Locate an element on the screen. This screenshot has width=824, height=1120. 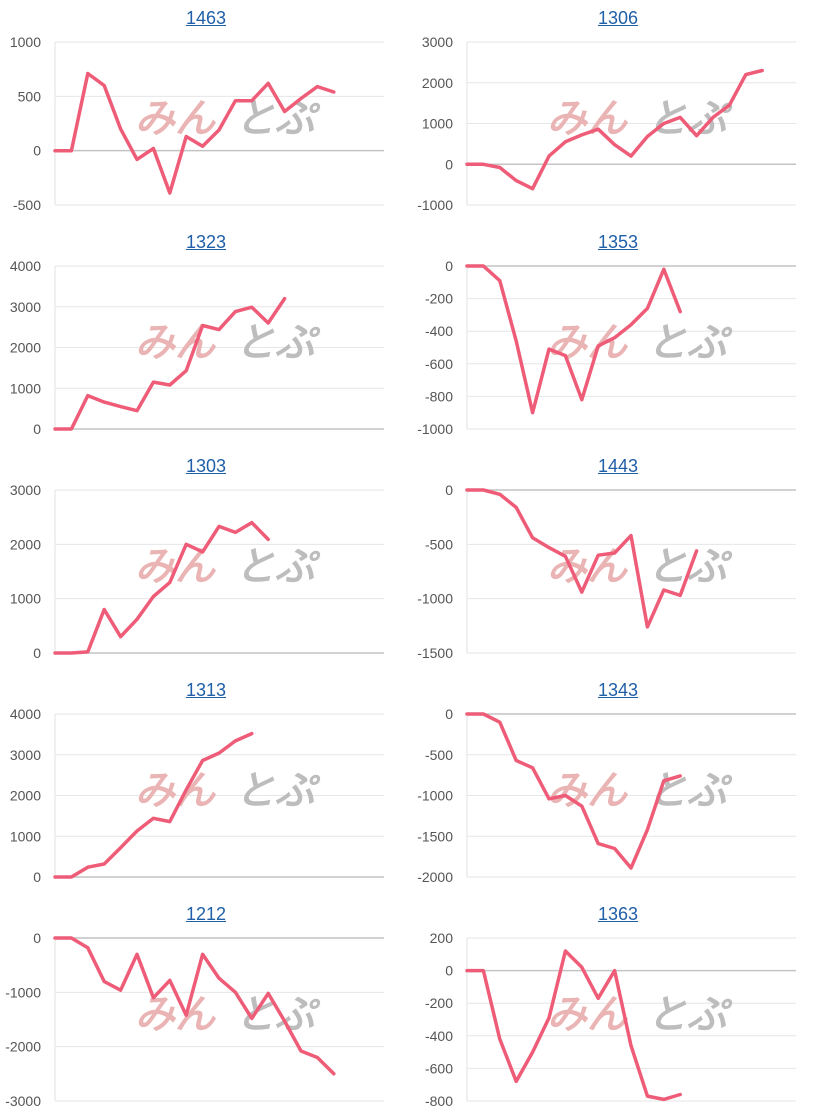
stock-code-link: 1303 is located at coordinates (206, 466).